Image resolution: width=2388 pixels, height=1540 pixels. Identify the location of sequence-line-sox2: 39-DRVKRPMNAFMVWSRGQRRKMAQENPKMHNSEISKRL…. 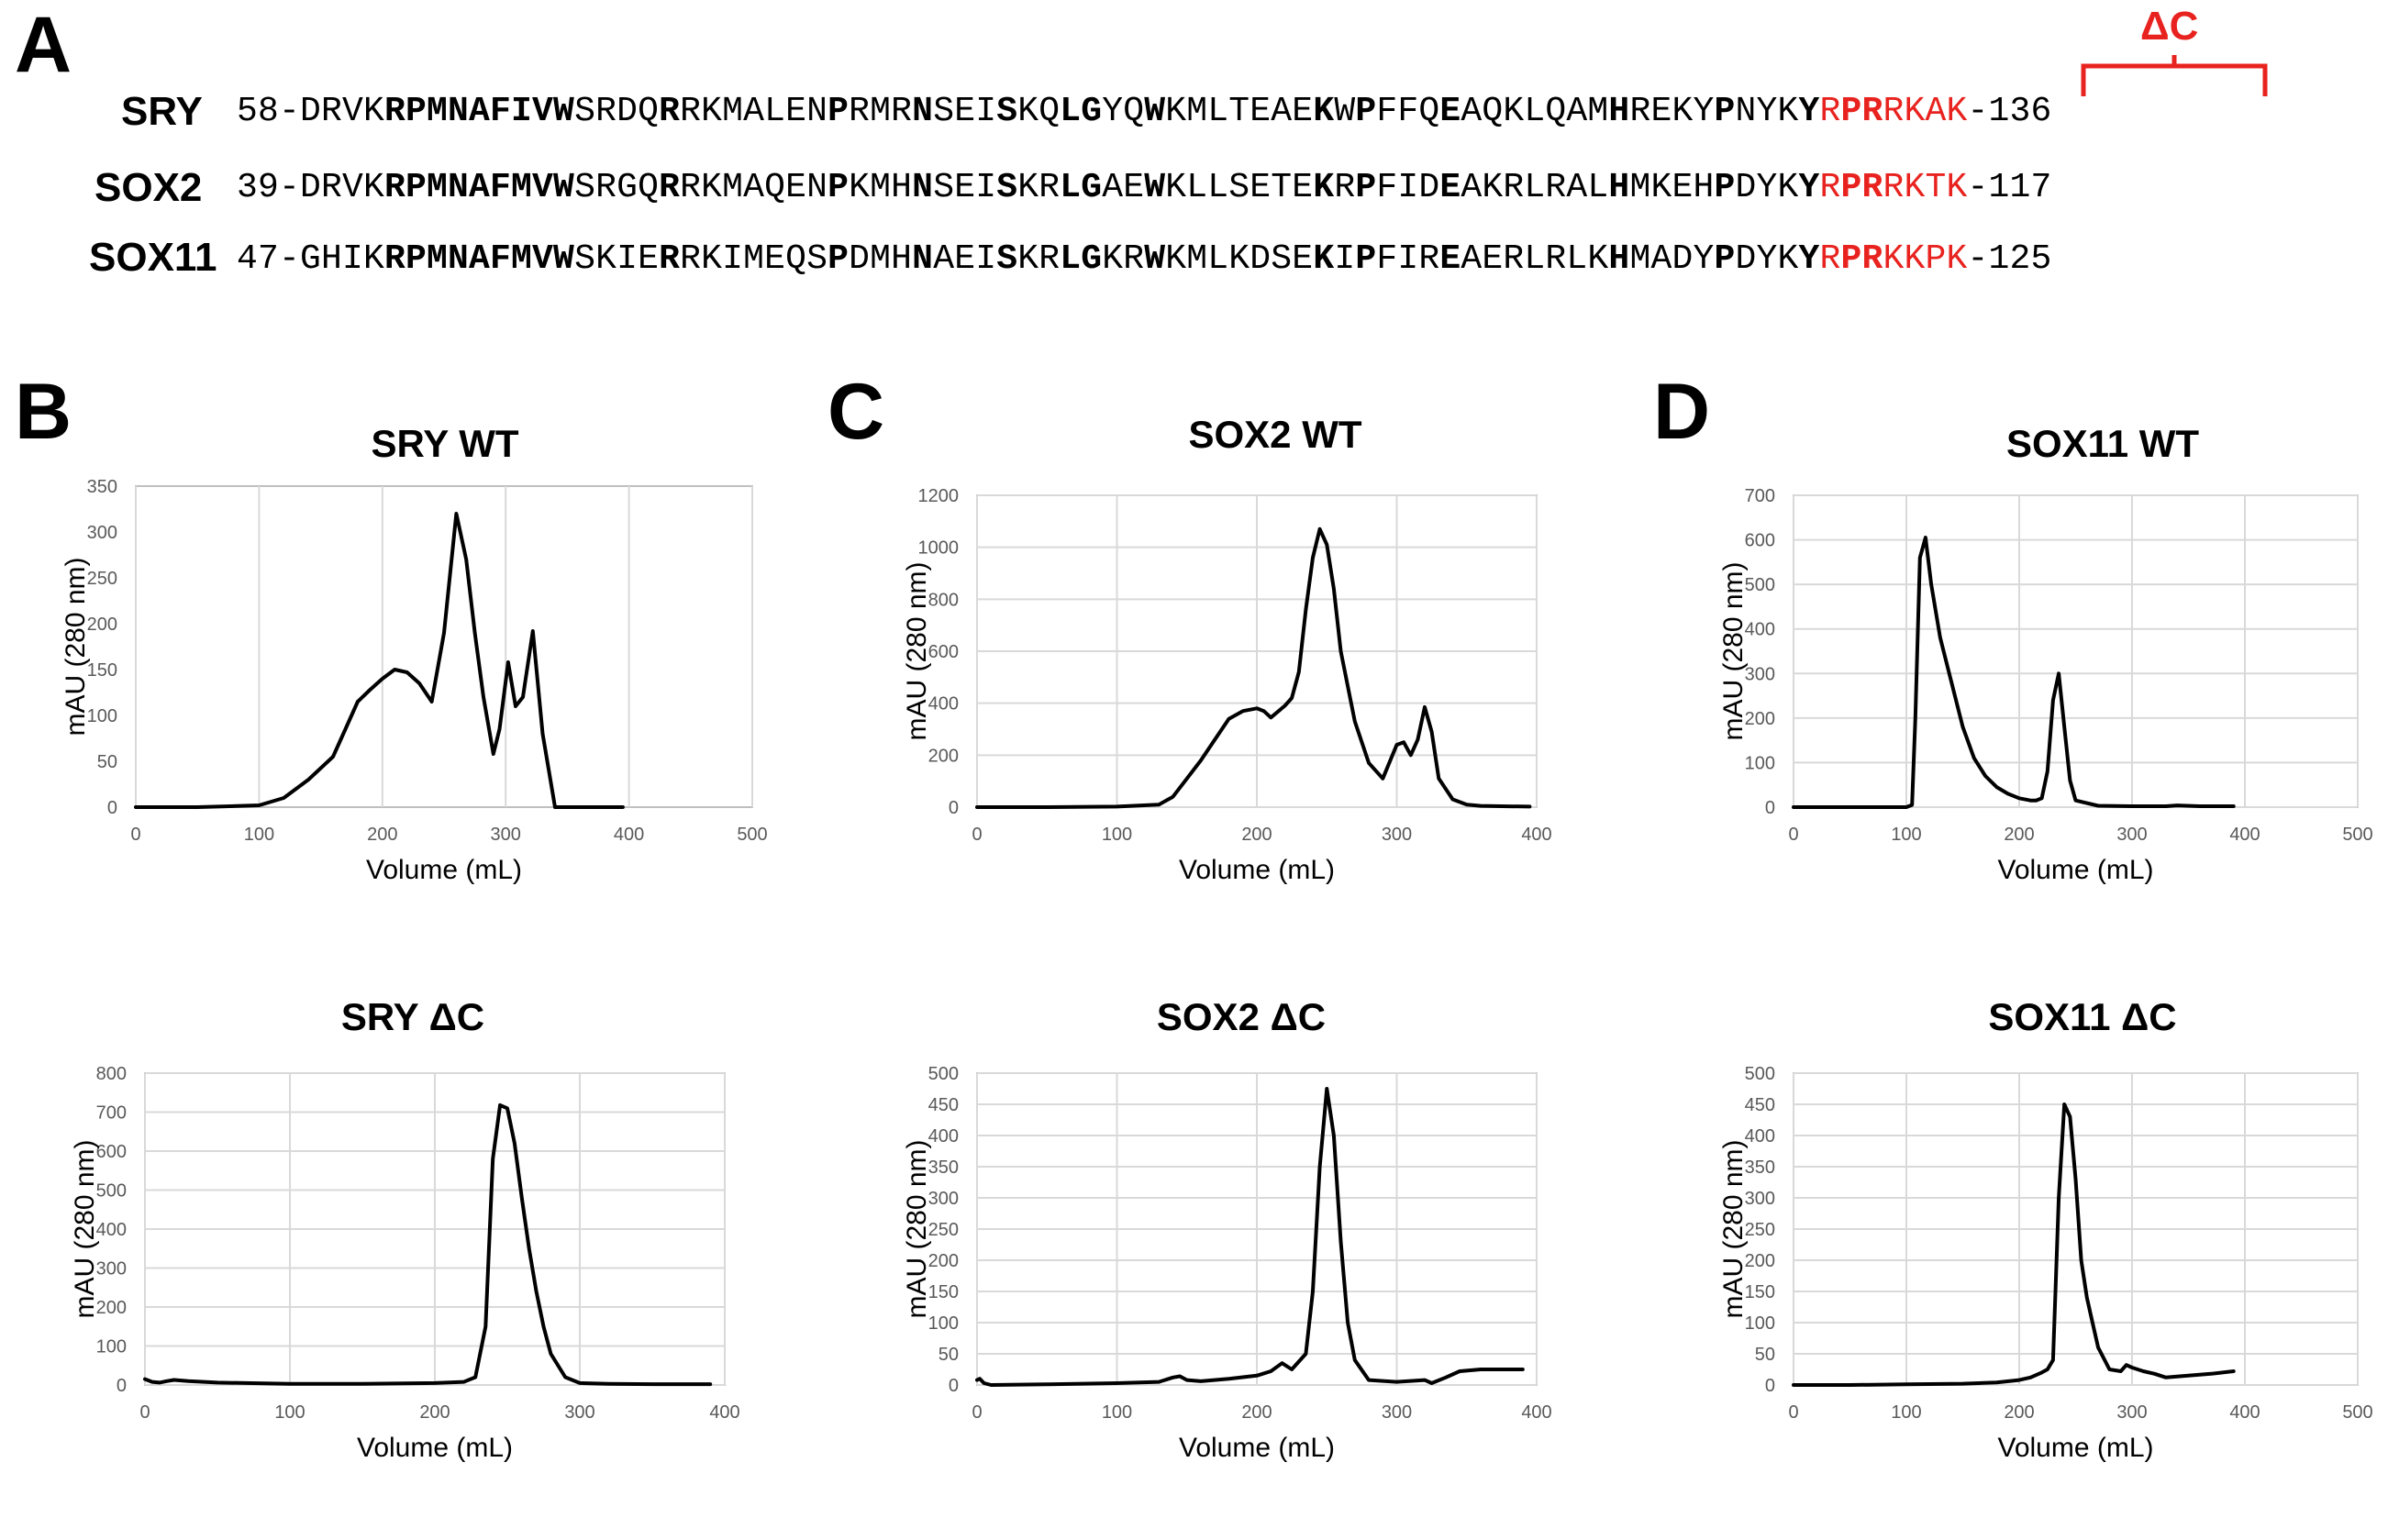
(1145, 187).